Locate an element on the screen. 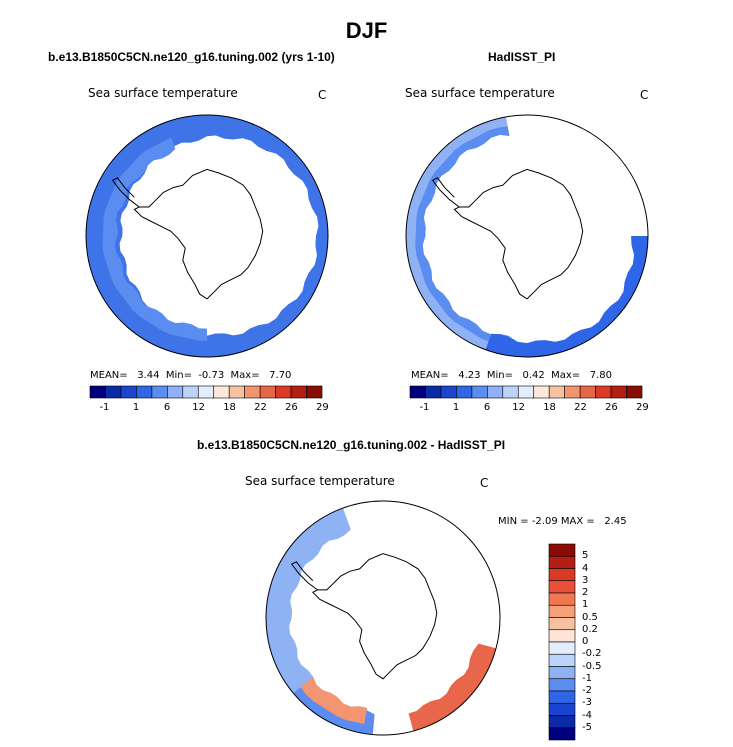 The height and width of the screenshot is (747, 733). panel-3-colorbar is located at coordinates (562, 642).